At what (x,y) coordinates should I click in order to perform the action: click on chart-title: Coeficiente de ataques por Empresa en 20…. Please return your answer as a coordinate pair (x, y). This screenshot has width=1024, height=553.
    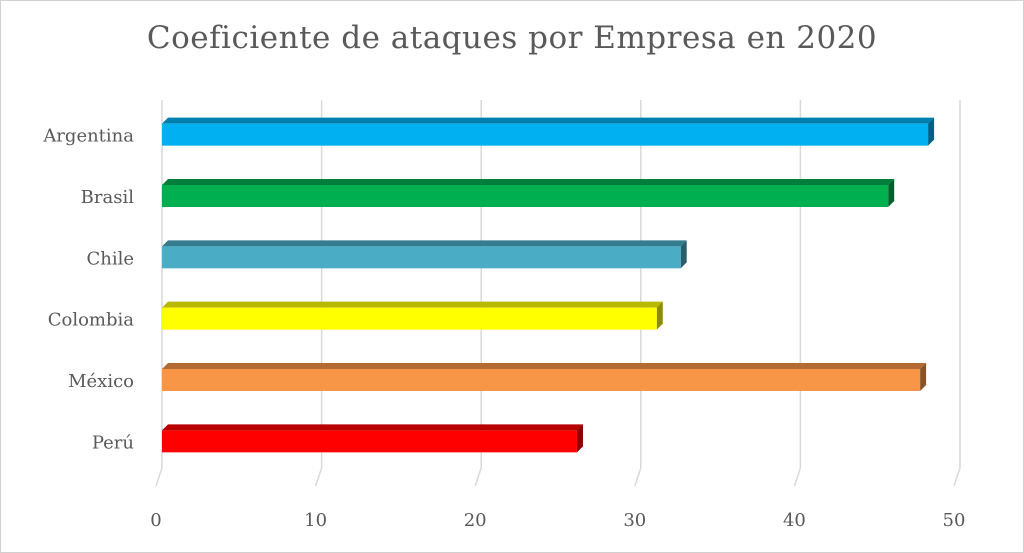
    Looking at the image, I should click on (512, 38).